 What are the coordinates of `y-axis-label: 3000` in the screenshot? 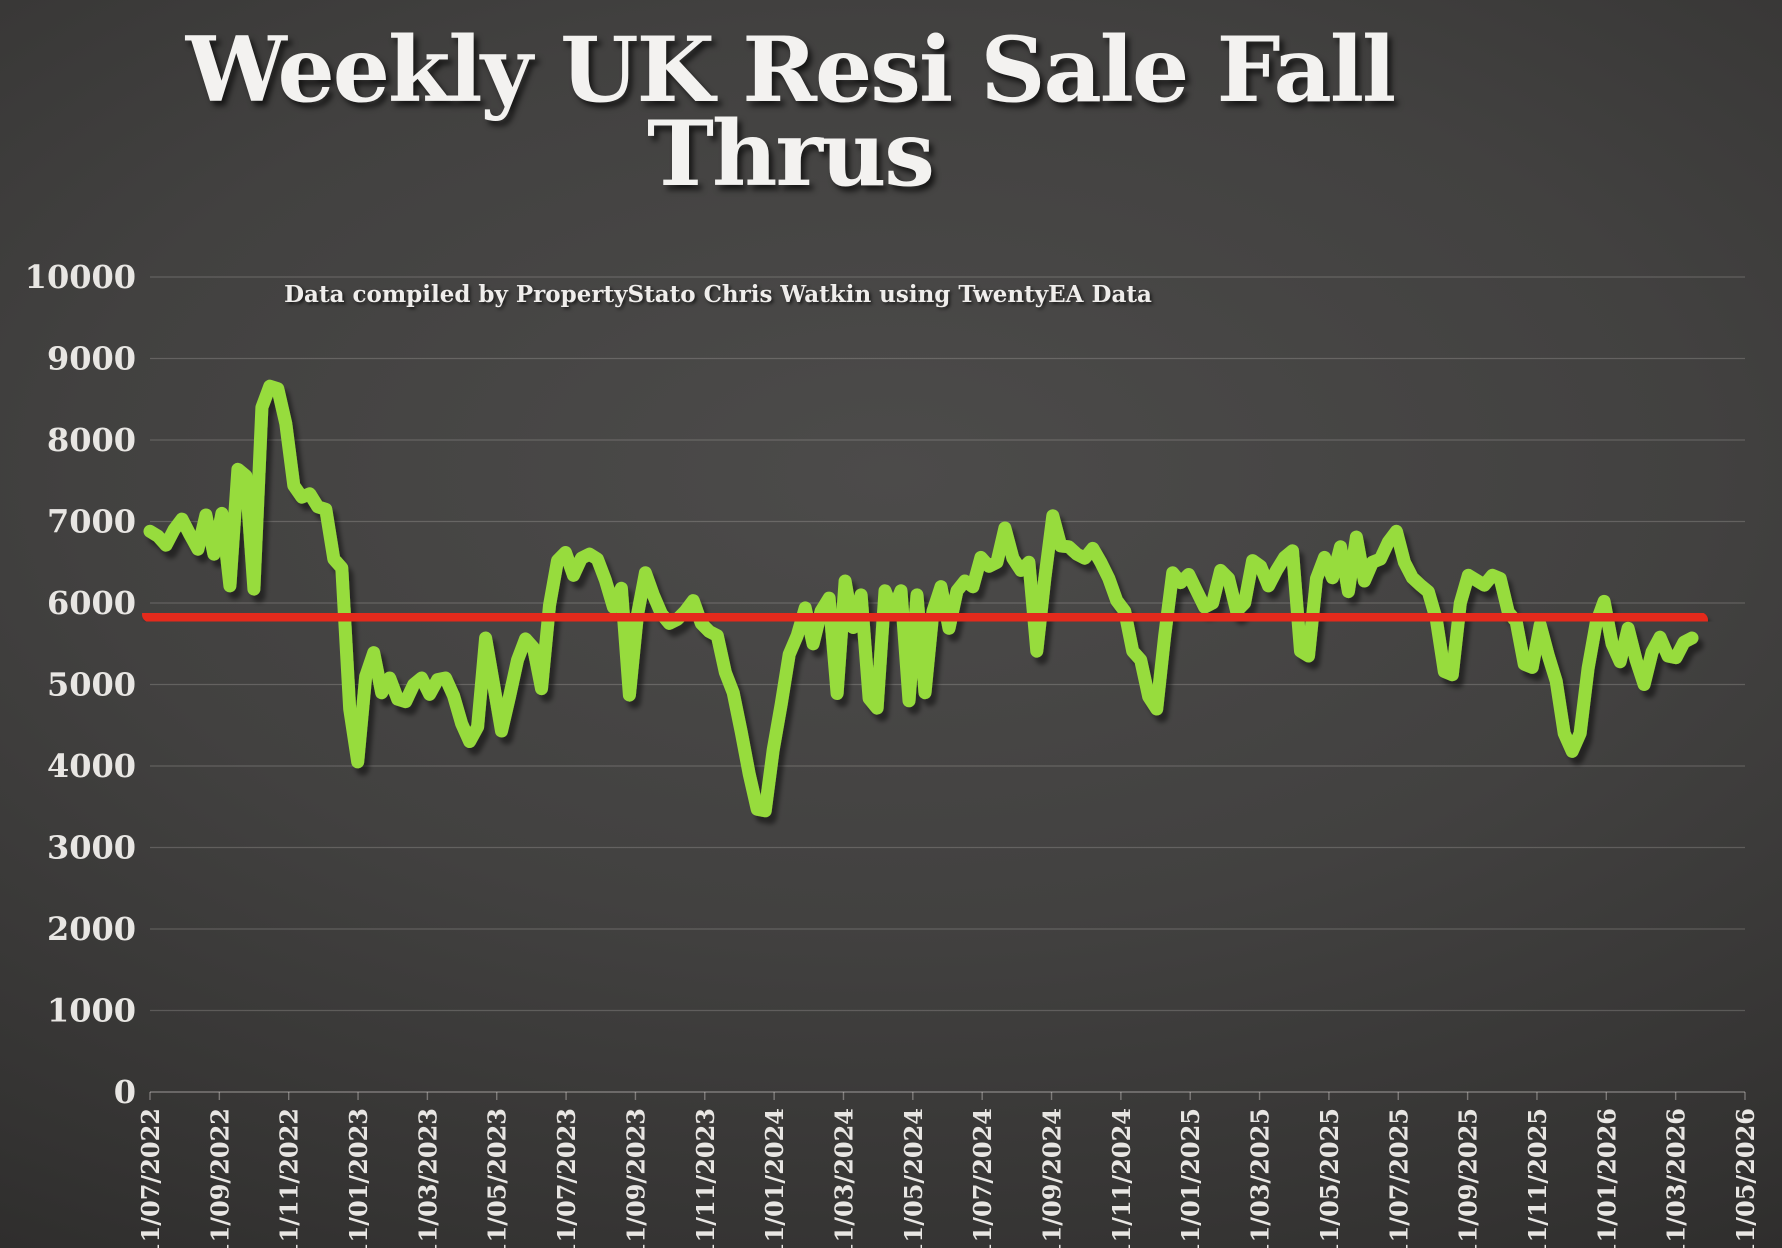 It's located at (91, 848).